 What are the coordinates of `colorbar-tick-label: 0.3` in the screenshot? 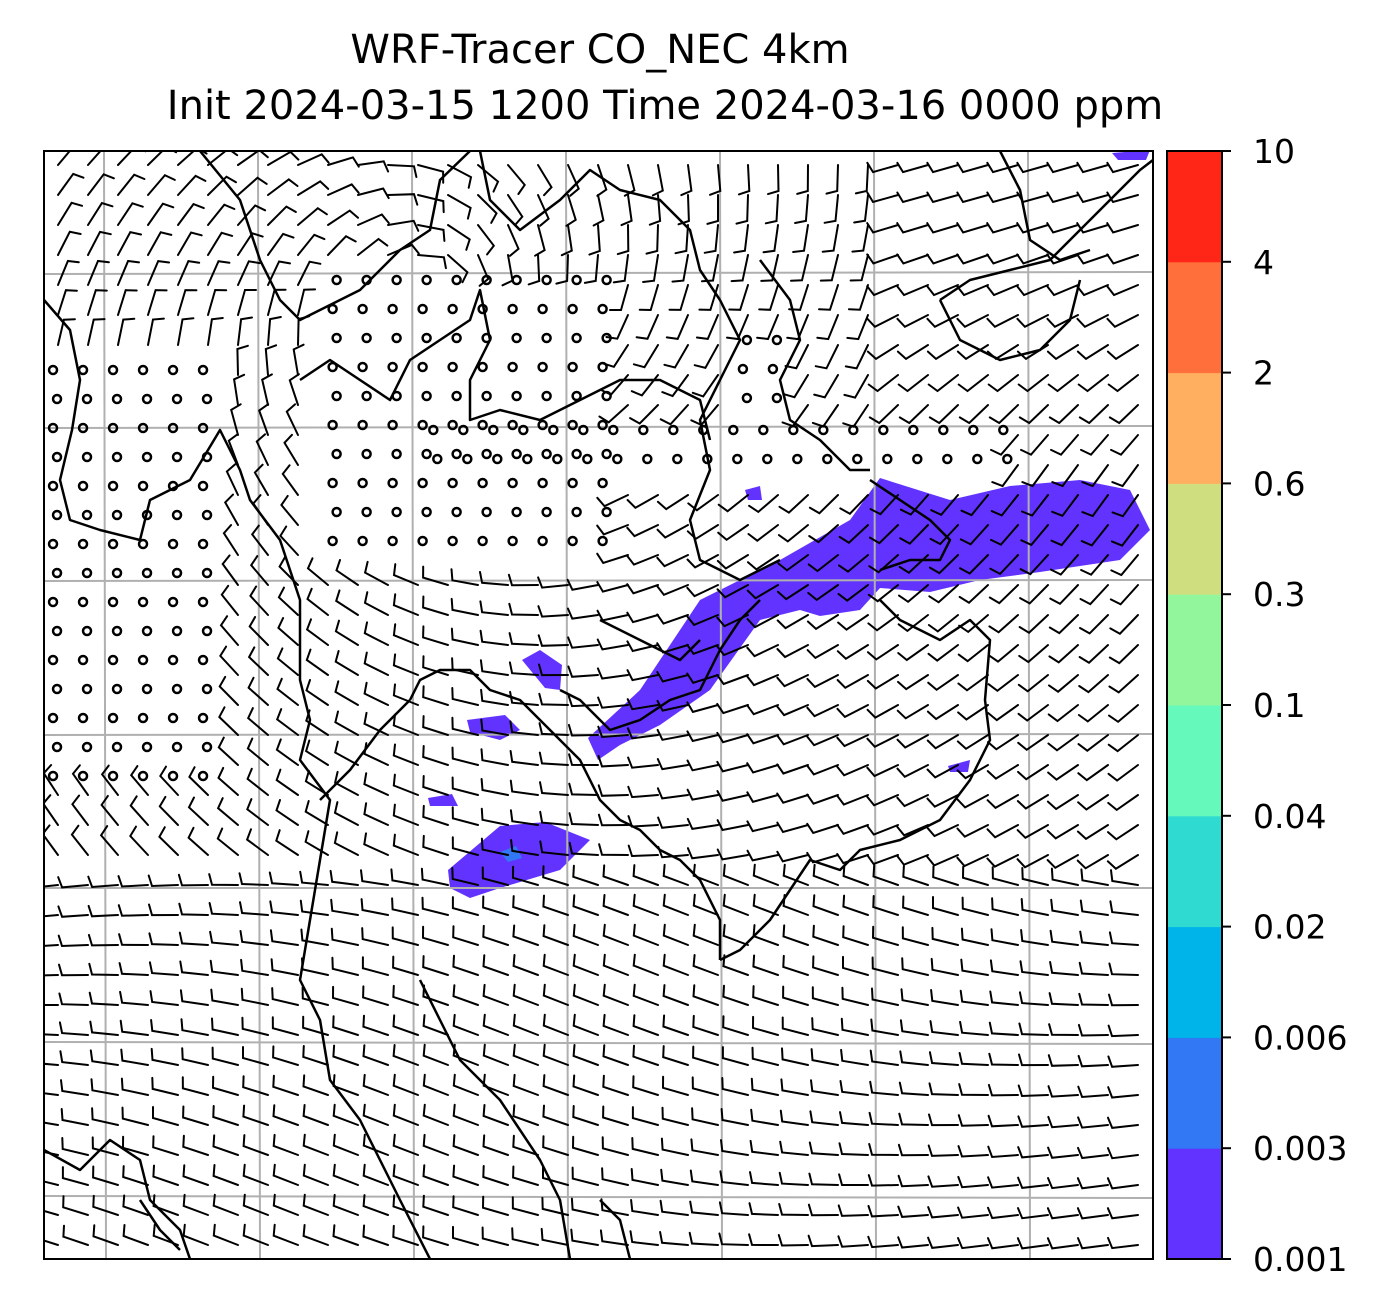 It's located at (1279, 594).